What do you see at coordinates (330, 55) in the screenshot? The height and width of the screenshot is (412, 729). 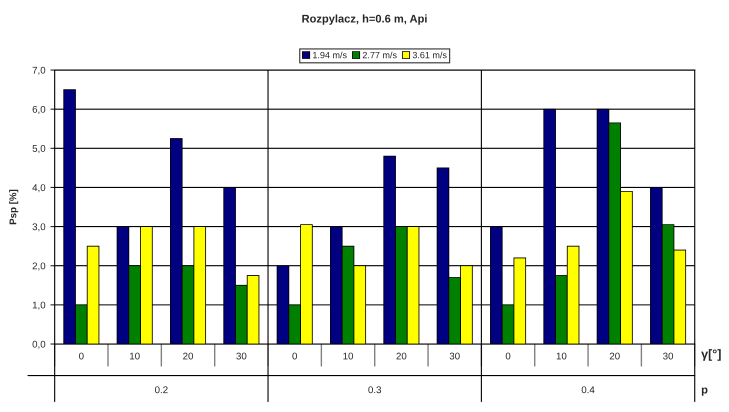 I see `legend-label: 1.94 m/s` at bounding box center [330, 55].